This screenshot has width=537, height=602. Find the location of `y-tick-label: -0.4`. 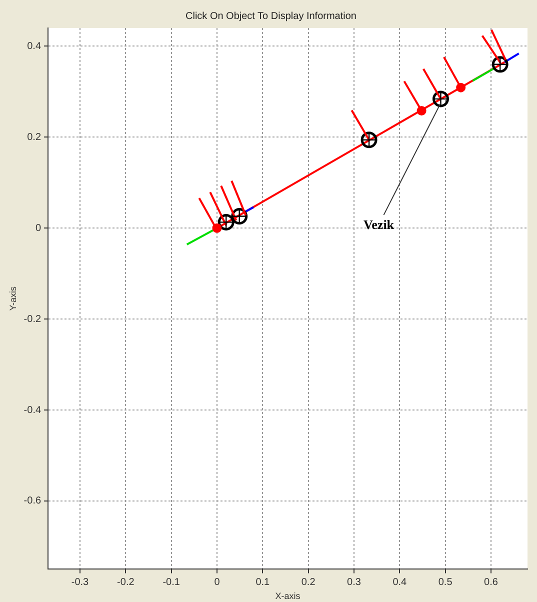

y-tick-label: -0.4 is located at coordinates (33, 410).